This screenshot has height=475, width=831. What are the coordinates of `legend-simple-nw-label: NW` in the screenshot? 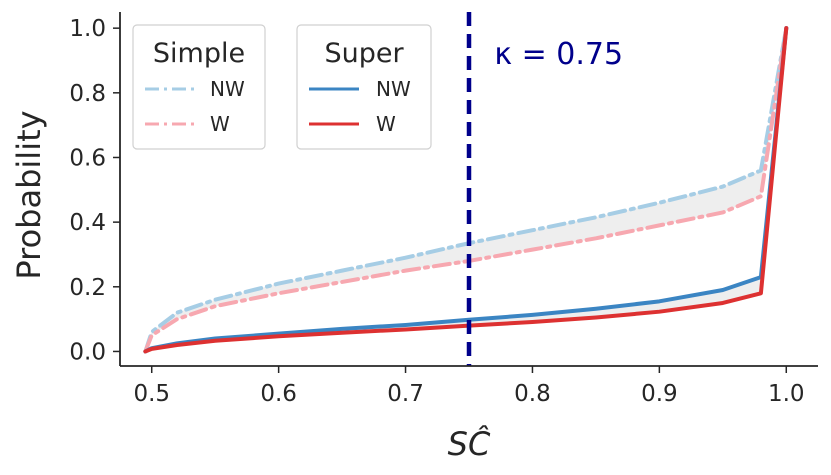 It's located at (227, 89).